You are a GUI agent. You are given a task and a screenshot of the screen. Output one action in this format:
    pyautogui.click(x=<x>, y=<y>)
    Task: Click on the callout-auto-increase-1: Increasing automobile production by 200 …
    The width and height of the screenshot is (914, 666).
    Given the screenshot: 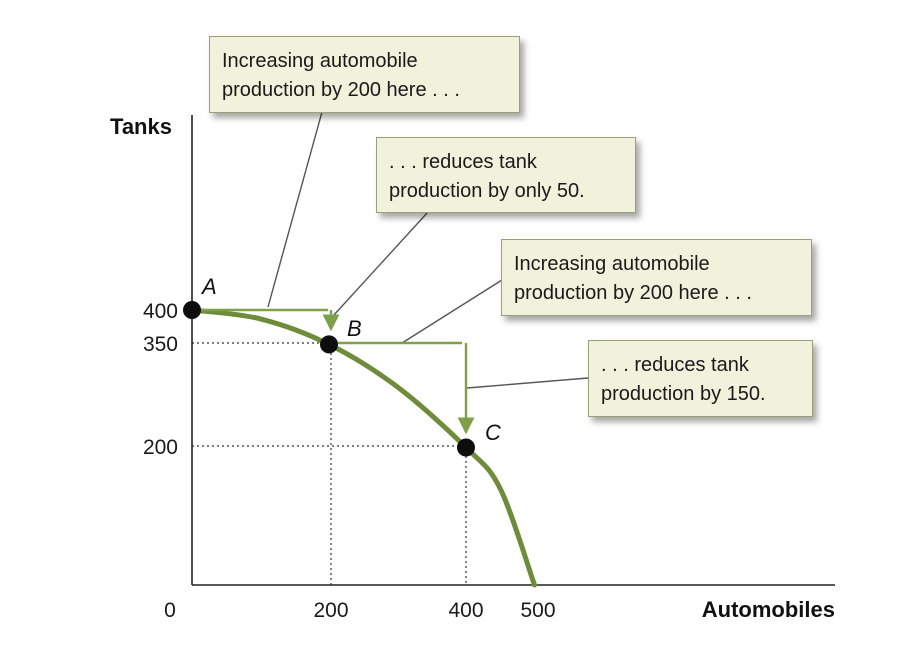 What is the action you would take?
    pyautogui.click(x=364, y=74)
    